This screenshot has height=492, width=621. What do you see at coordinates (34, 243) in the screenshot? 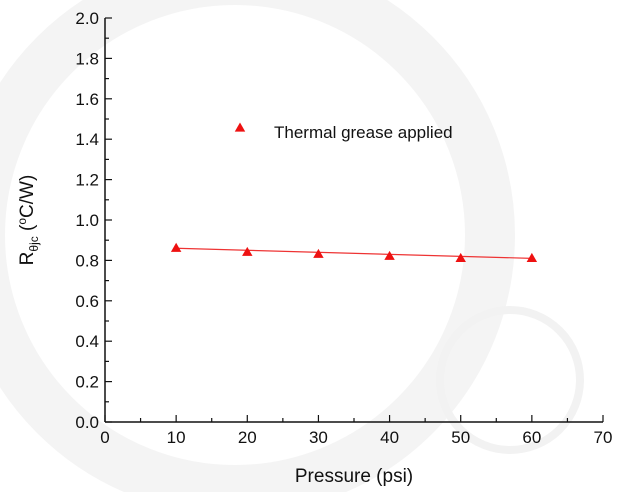
I see `y-axis-title-subscript: θjc` at bounding box center [34, 243].